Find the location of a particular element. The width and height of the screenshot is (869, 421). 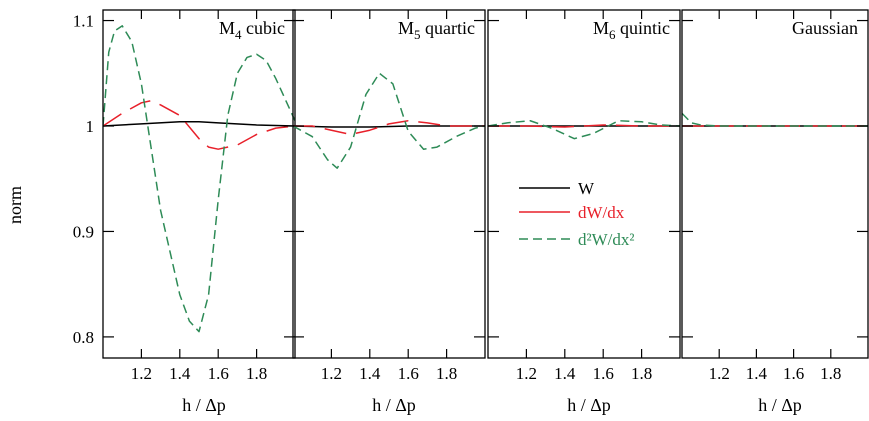

chart-legend: WdW/dx d²W/dx² is located at coordinates (576, 214).